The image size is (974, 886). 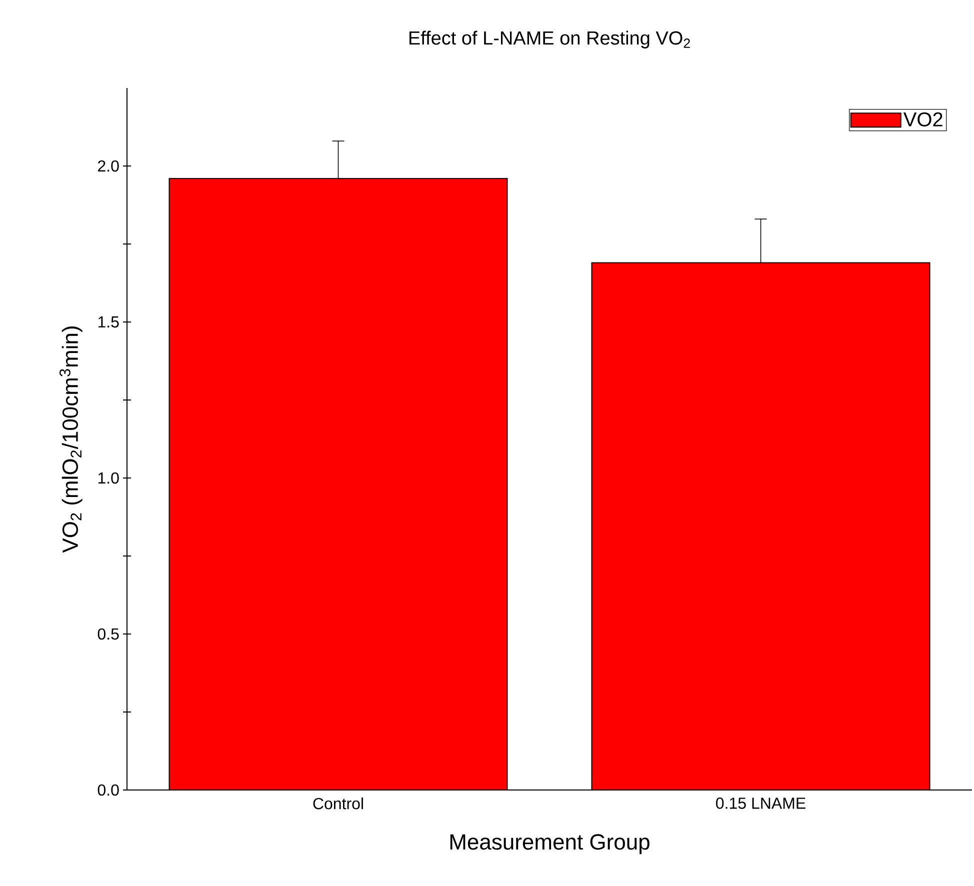 What do you see at coordinates (71, 439) in the screenshot?
I see `y-axis-title: VO$_{2}$ (mlO$_{2}$/100cm$^{3}$min)` at bounding box center [71, 439].